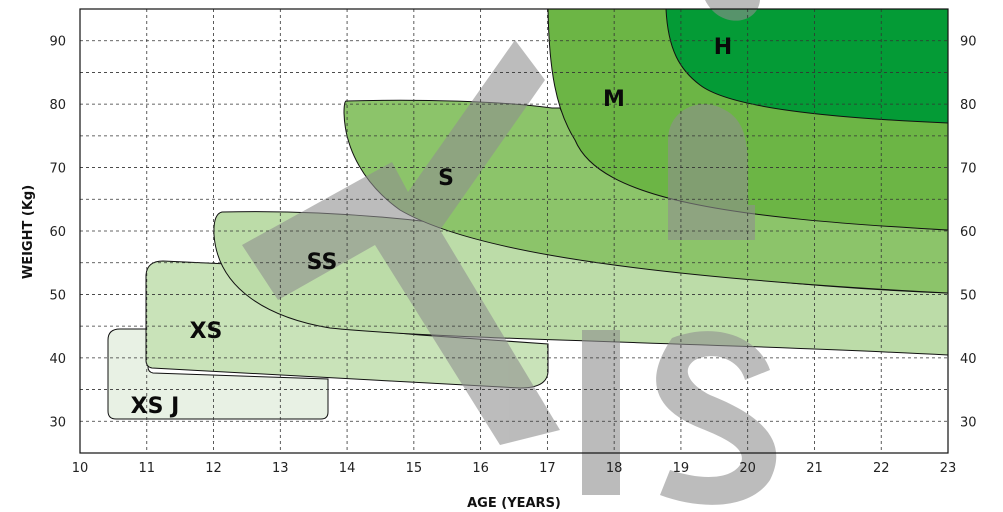  Describe the element at coordinates (57, 105) in the screenshot. I see `y-tick-label-left-80: 80` at that location.